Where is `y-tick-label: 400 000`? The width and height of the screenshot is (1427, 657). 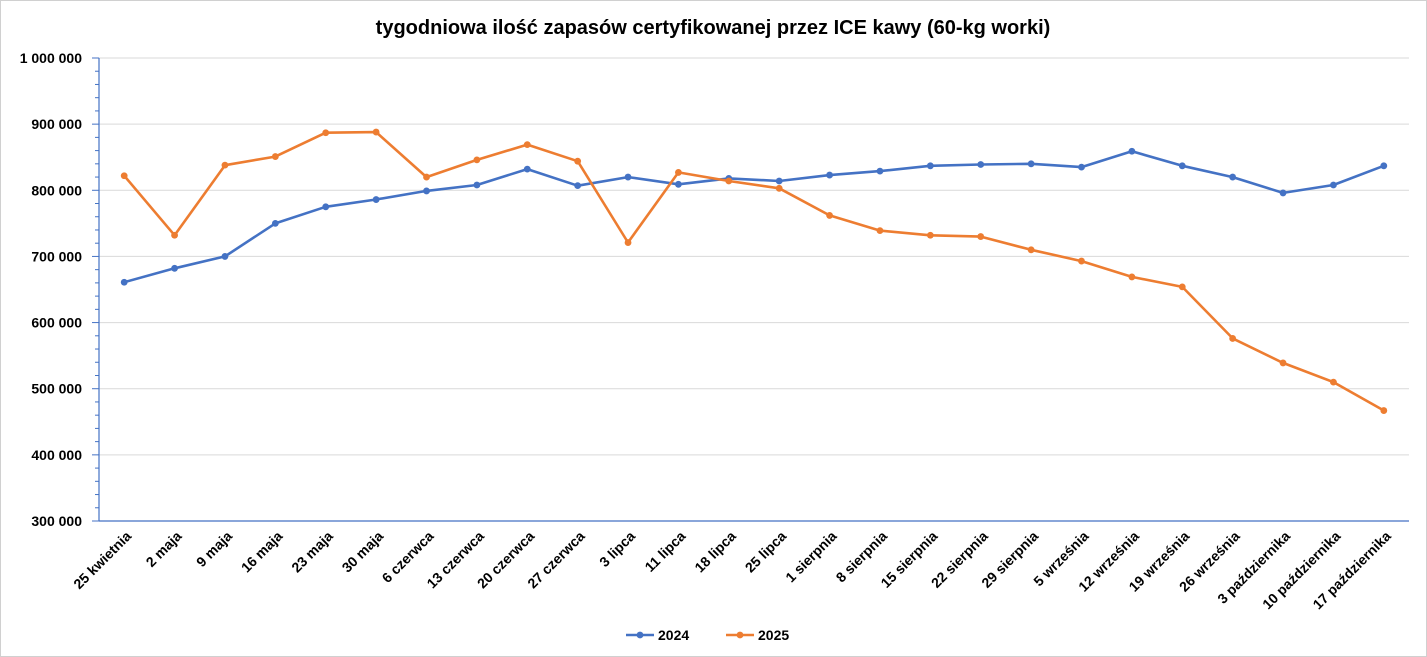 y-tick-label: 400 000 is located at coordinates (56, 455).